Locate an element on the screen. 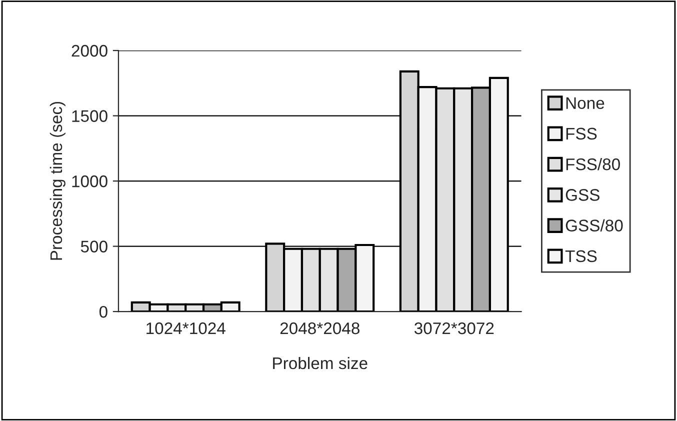 Image resolution: width=677 pixels, height=421 pixels. x-tick-label: 2048*2048 is located at coordinates (320, 328).